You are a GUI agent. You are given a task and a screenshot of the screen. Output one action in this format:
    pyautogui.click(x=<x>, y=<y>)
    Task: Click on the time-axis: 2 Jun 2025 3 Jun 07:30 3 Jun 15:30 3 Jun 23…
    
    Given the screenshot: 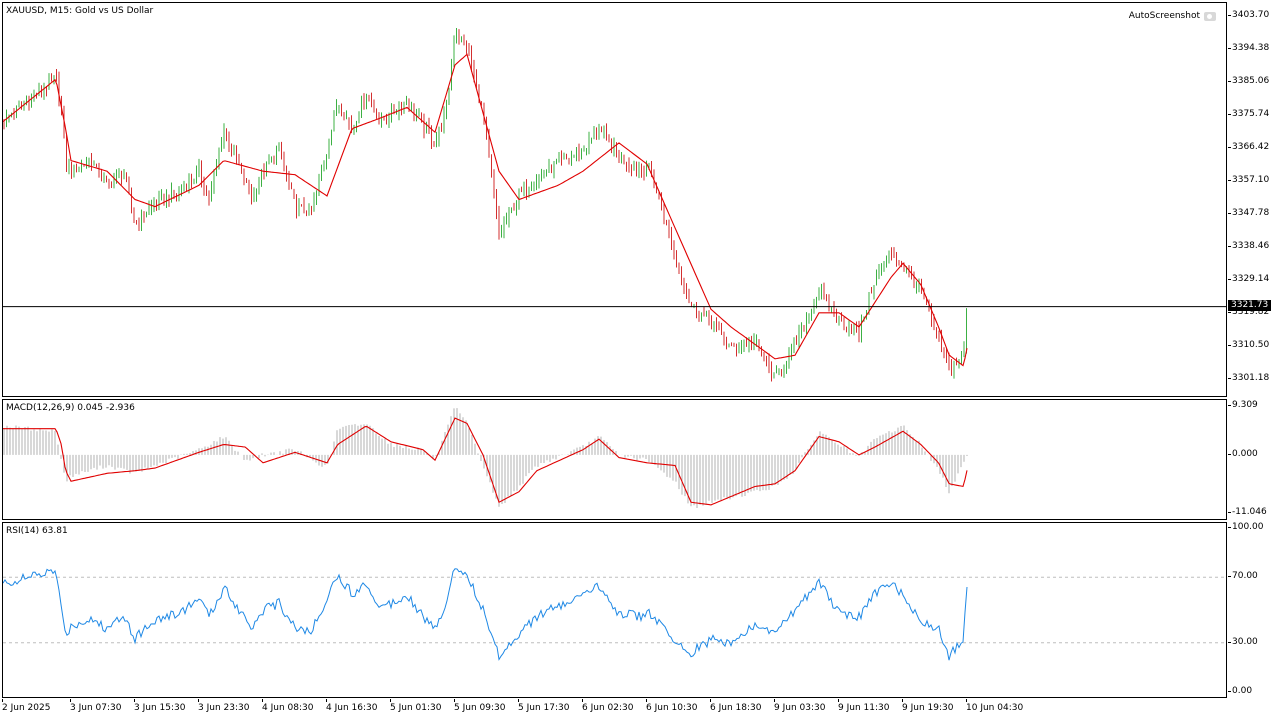 What is the action you would take?
    pyautogui.click(x=640, y=709)
    